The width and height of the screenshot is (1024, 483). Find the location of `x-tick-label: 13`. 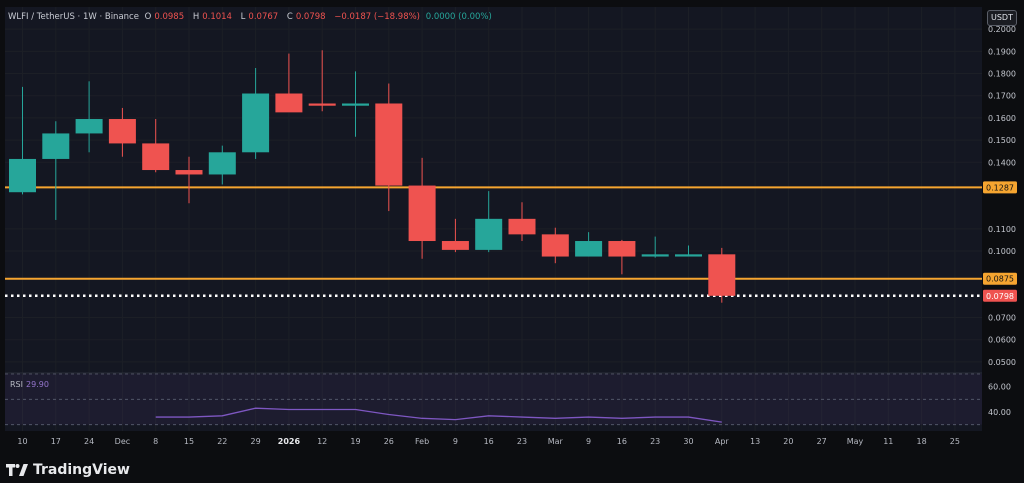

x-tick-label: 13 is located at coordinates (755, 441).